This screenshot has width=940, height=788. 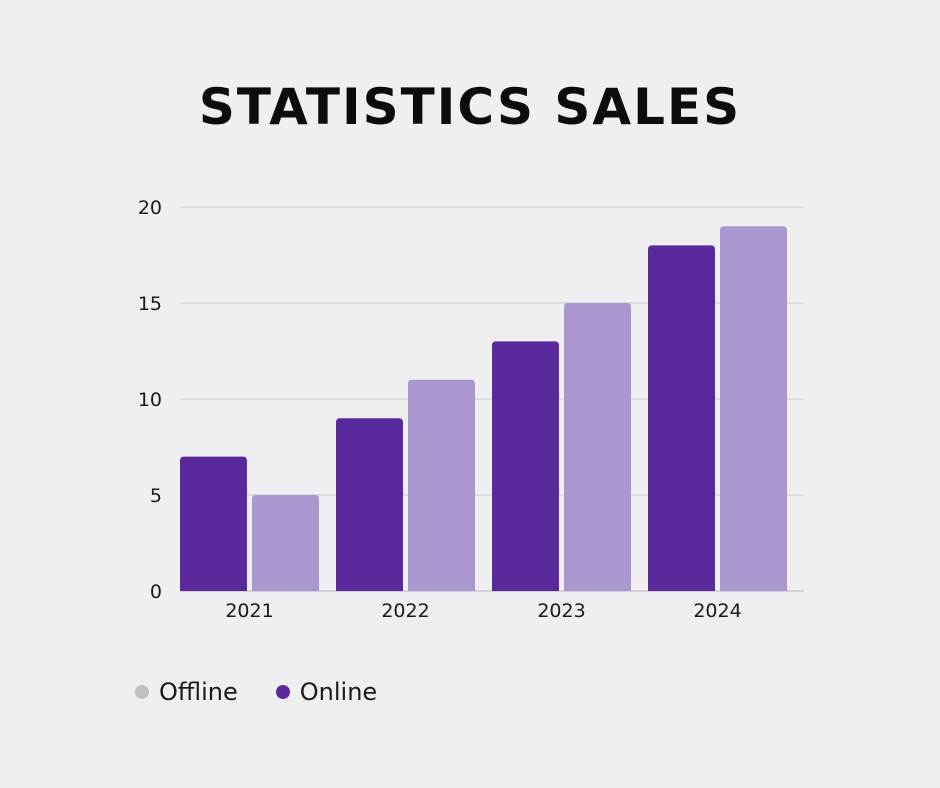 What do you see at coordinates (156, 496) in the screenshot?
I see `y-tick-label: 5` at bounding box center [156, 496].